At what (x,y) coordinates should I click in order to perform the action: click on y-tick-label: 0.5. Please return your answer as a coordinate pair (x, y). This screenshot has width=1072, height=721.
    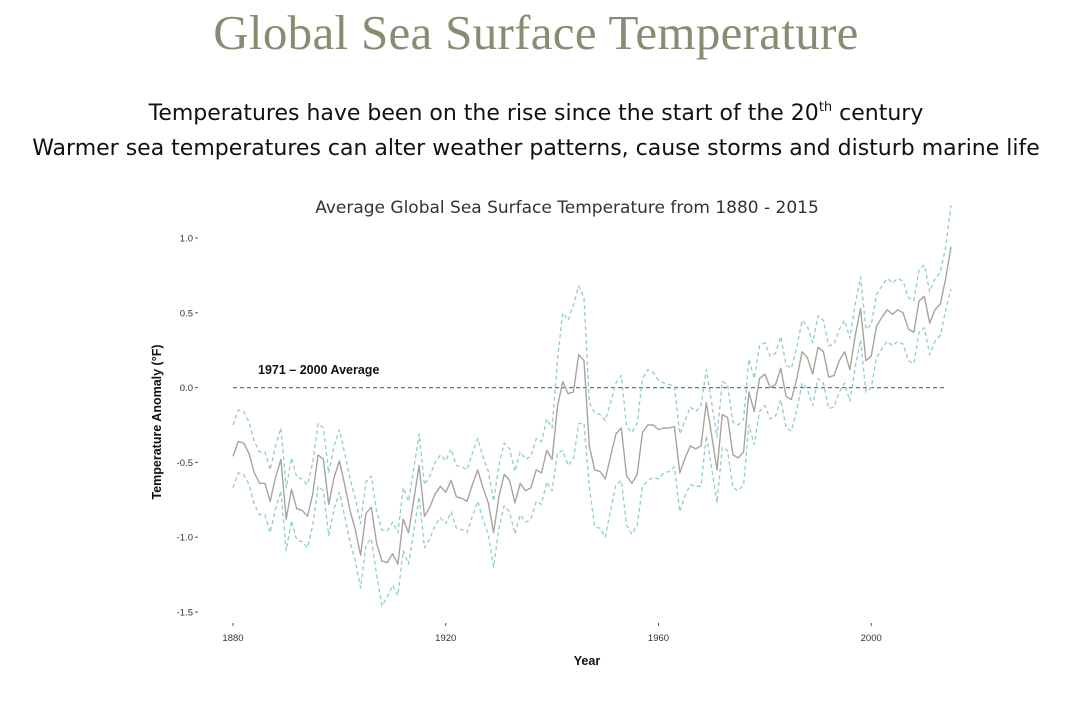
    Looking at the image, I should click on (186, 313).